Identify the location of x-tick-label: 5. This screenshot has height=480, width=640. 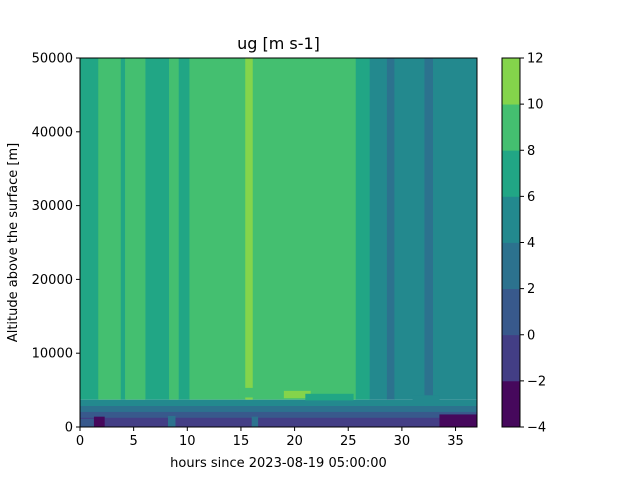
(134, 441).